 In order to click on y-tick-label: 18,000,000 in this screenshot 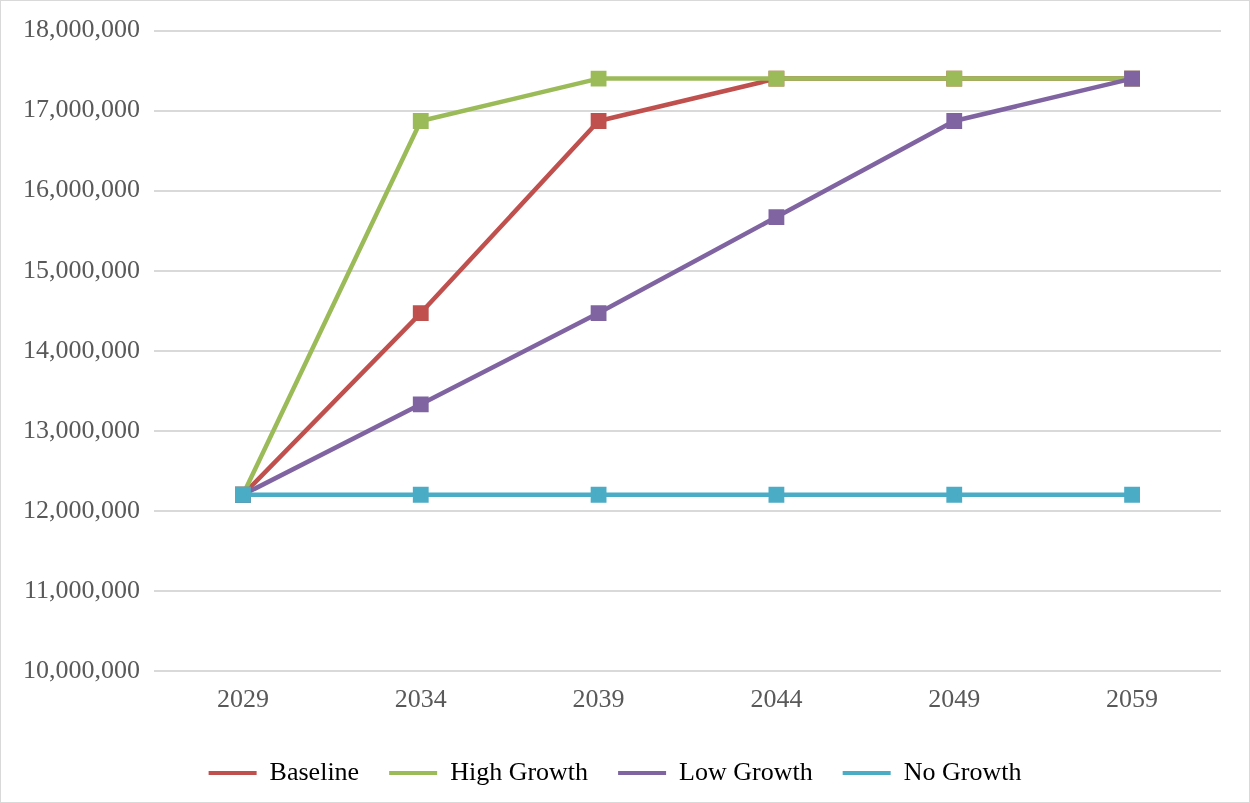, I will do `click(81, 29)`.